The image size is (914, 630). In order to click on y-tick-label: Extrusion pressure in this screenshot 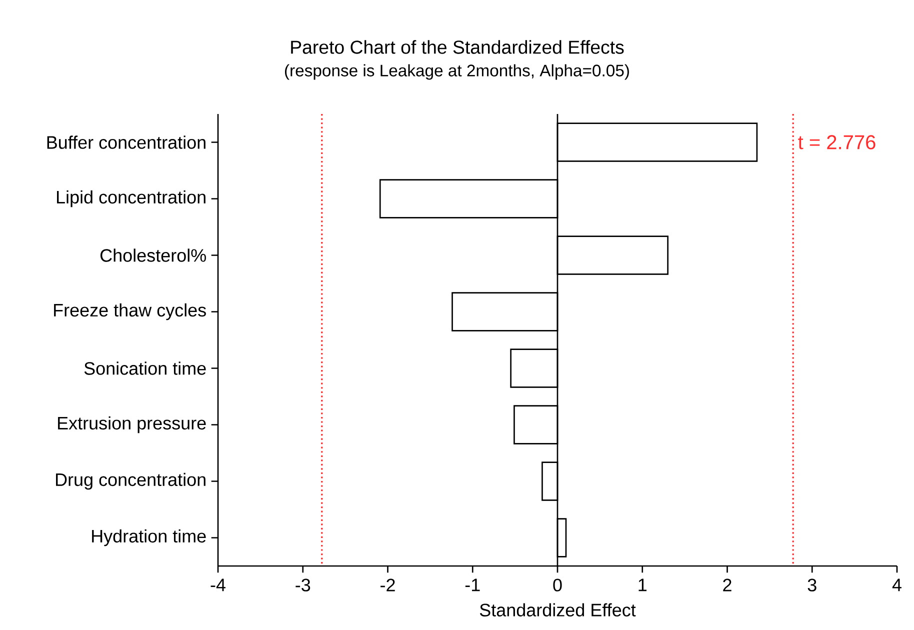, I will do `click(132, 425)`.